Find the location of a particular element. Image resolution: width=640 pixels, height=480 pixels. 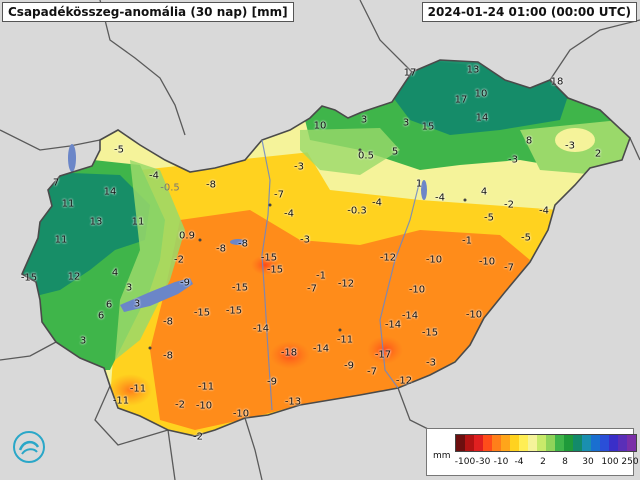

value-label: 0.5 is located at coordinates (366, 156).